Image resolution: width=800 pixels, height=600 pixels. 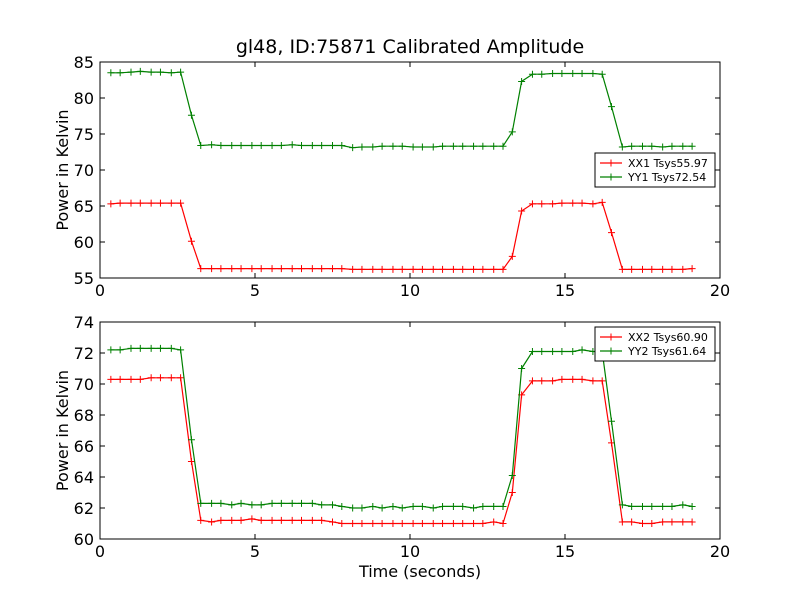 I want to click on x-tick-label: 10, so click(x=410, y=551).